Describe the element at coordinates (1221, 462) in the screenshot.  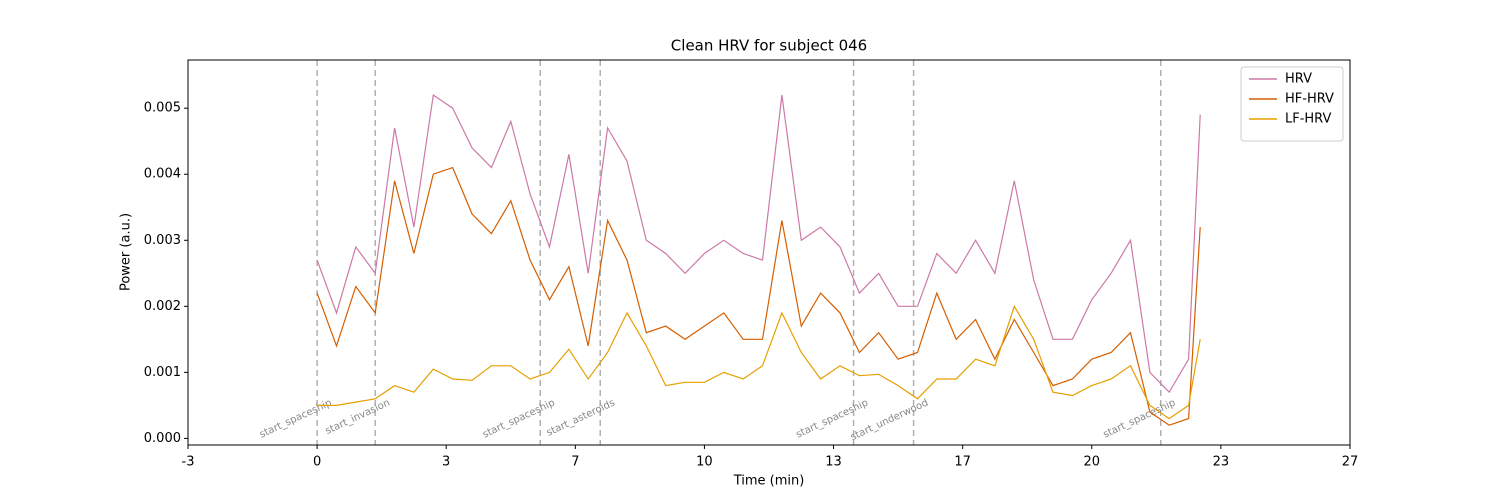
I see `x-tick-label: 23` at that location.